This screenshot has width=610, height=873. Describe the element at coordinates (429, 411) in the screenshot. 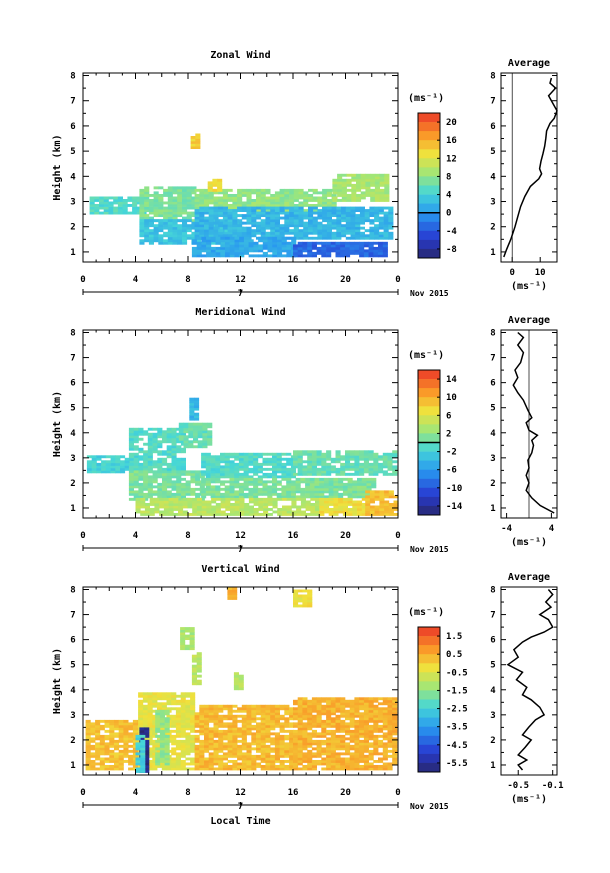

I see `colorbar-segment` at that location.